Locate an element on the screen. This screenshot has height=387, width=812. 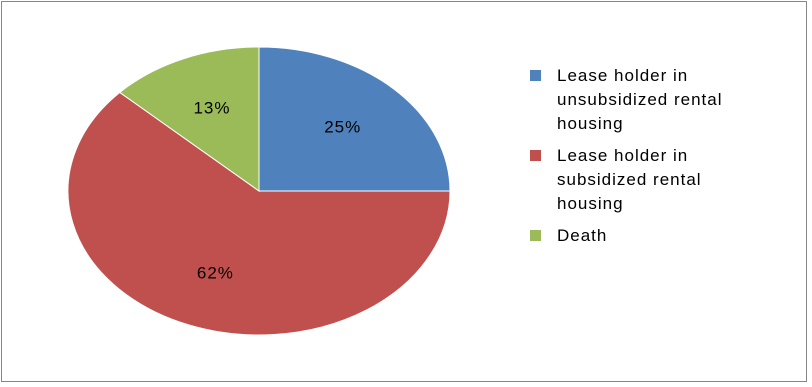
legend-swatch-unsubsidized is located at coordinates (535, 75).